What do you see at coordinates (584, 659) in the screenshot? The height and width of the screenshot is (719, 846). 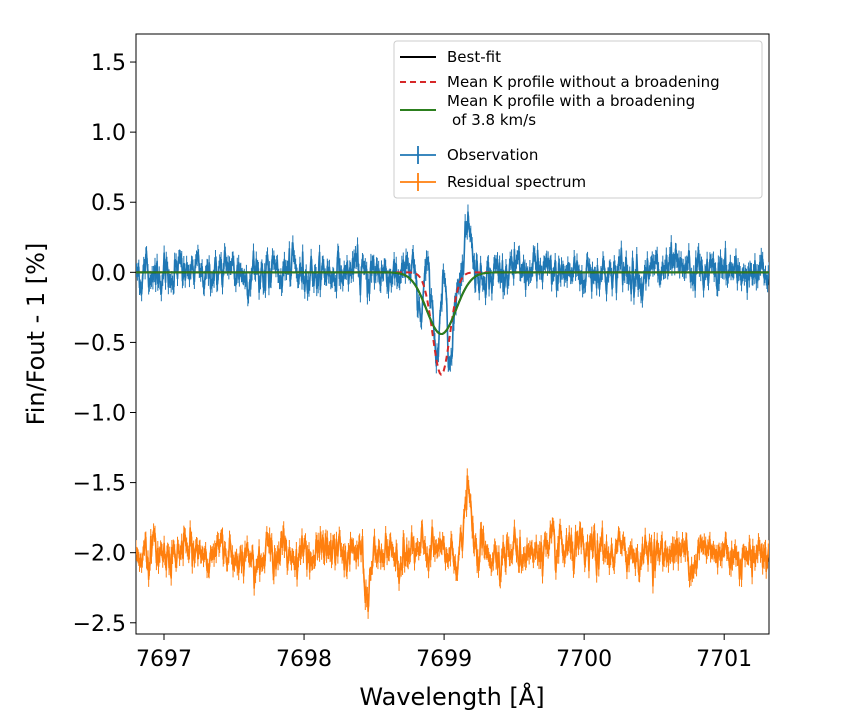 I see `x-tick-label: 7700` at bounding box center [584, 659].